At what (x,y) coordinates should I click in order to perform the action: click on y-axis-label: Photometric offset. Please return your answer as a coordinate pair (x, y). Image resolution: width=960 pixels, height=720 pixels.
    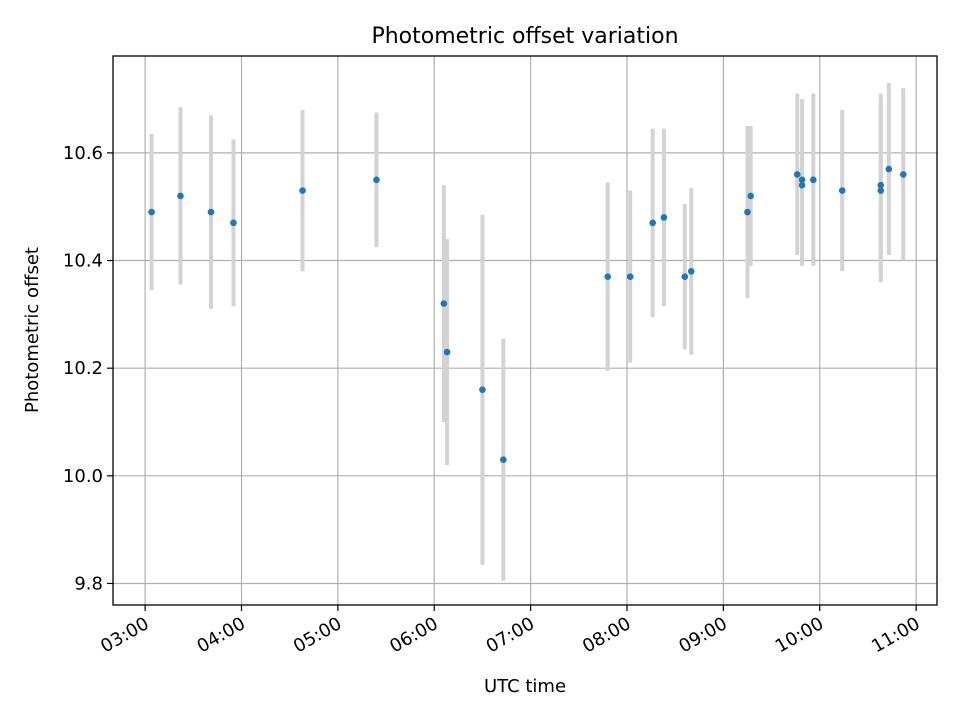
    Looking at the image, I should click on (32, 330).